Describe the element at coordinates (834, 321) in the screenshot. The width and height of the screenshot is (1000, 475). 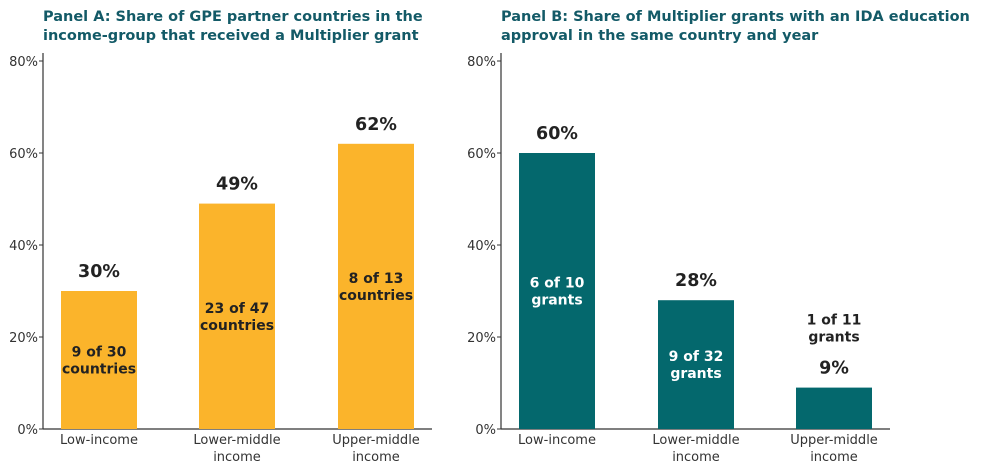
I see `panel-b-count-label: 1 of 11` at that location.